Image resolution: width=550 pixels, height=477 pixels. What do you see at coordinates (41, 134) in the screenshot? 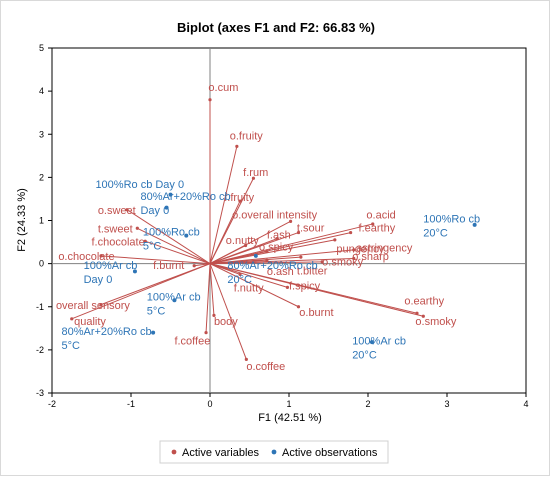
I see `y-tick-label: 3` at bounding box center [41, 134].